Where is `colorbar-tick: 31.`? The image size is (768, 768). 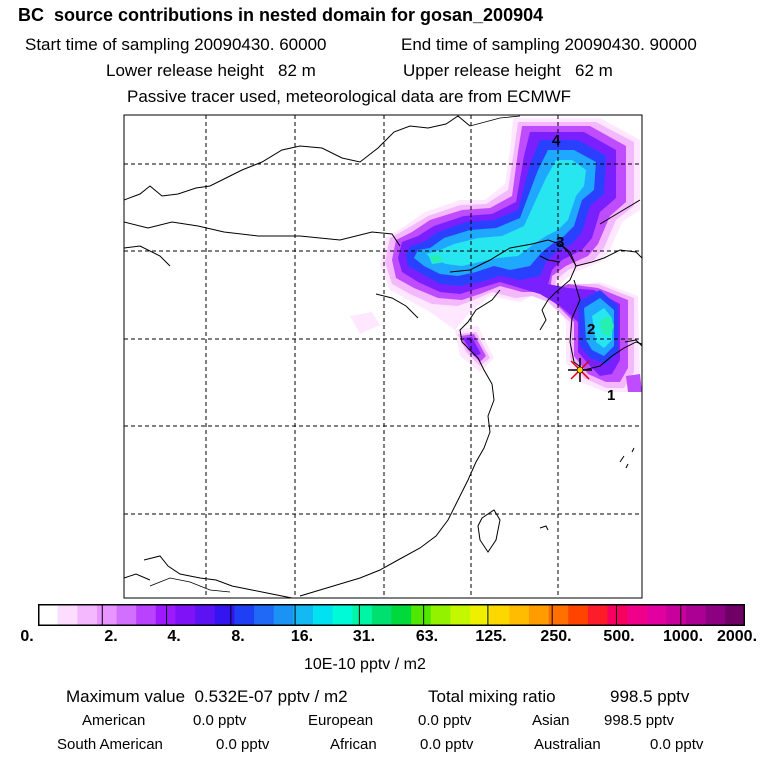
colorbar-tick: 31. is located at coordinates (364, 636).